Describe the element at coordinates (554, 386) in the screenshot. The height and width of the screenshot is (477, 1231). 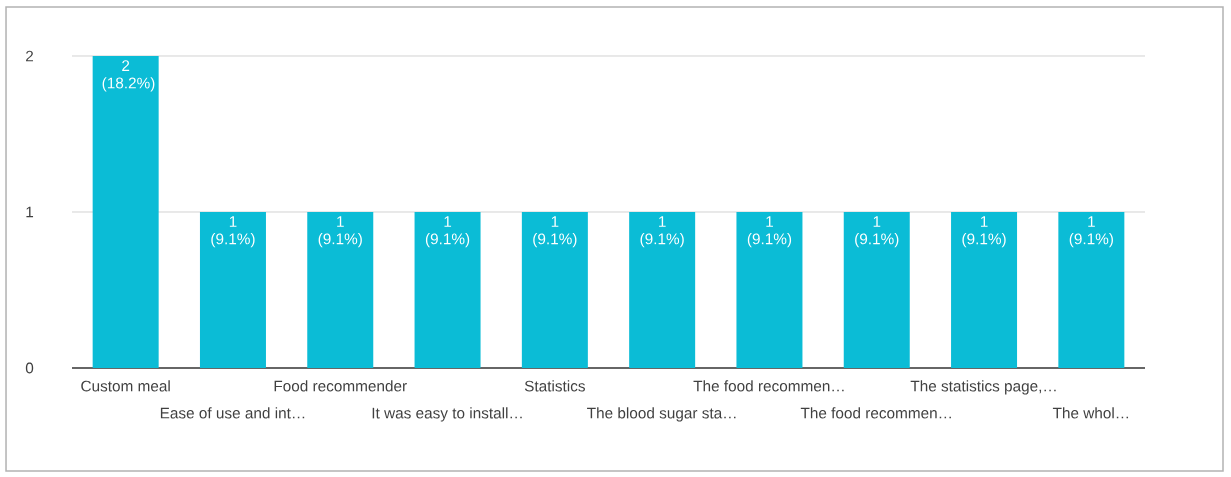
I see `x-tick-label: Statistics` at that location.